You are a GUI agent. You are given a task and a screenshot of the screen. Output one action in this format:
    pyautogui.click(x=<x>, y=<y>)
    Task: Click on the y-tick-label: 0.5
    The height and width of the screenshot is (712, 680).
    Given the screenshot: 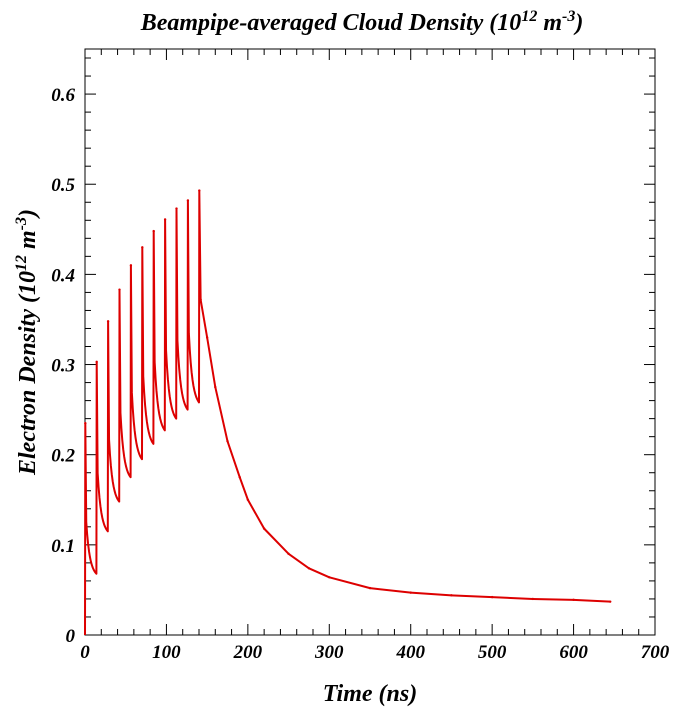 What is the action you would take?
    pyautogui.click(x=63, y=185)
    